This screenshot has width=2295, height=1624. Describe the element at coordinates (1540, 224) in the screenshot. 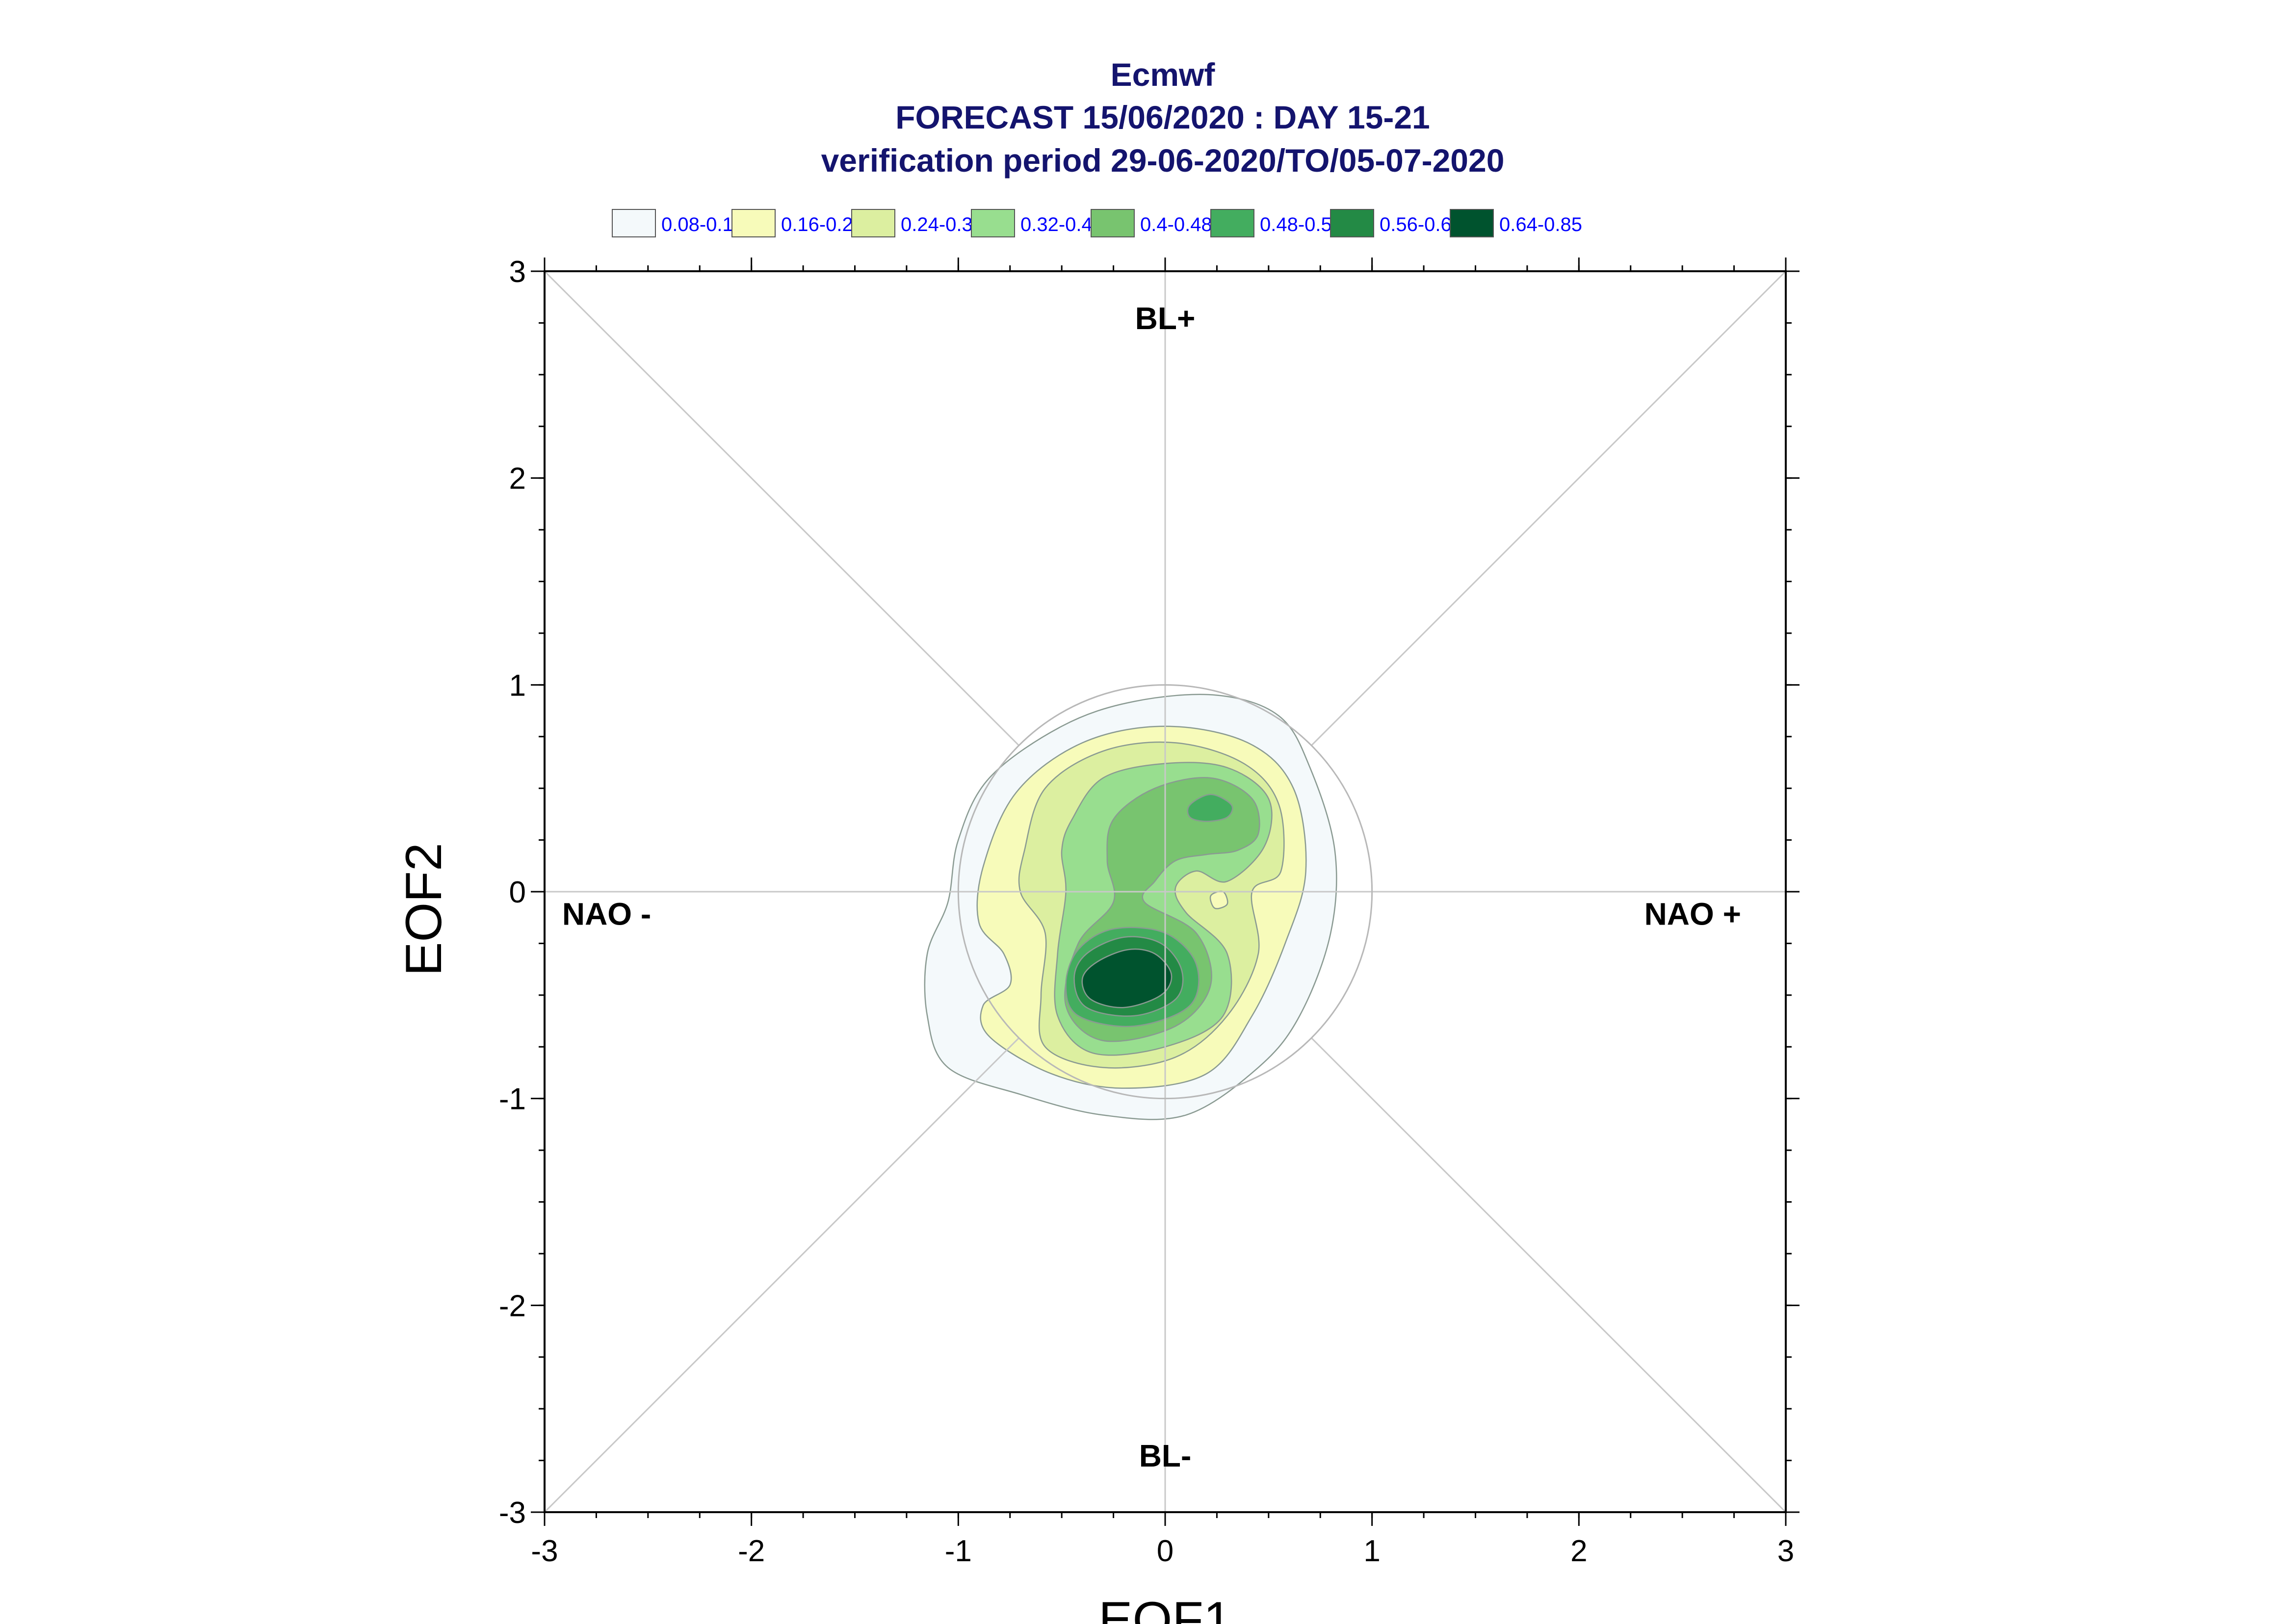

I see `legend-label: 0.64-0.85` at that location.